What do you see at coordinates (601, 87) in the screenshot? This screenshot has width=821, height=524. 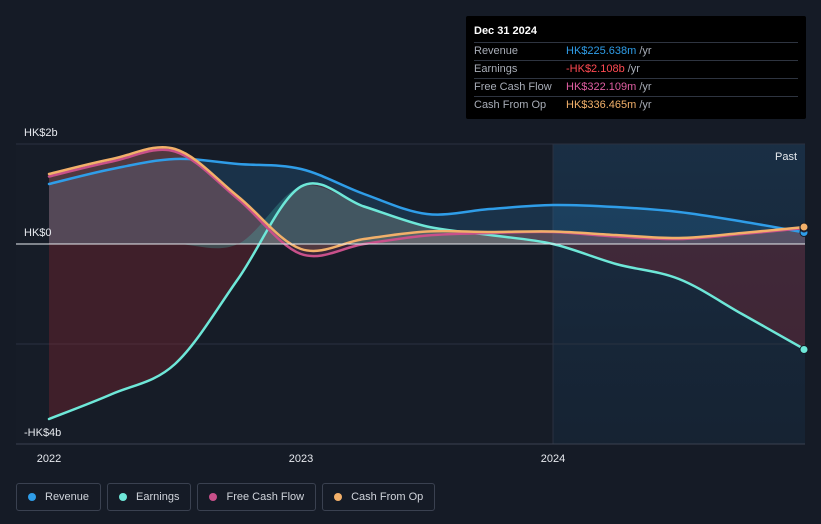 I see `tooltip-value: HK$322.109m` at bounding box center [601, 87].